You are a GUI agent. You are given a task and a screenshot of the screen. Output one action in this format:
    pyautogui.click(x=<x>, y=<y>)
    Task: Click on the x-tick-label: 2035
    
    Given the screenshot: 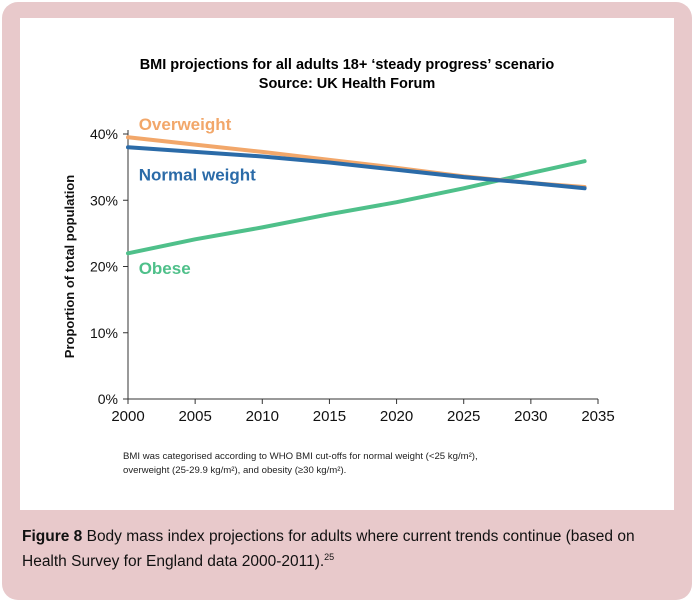 What is the action you would take?
    pyautogui.click(x=597, y=416)
    